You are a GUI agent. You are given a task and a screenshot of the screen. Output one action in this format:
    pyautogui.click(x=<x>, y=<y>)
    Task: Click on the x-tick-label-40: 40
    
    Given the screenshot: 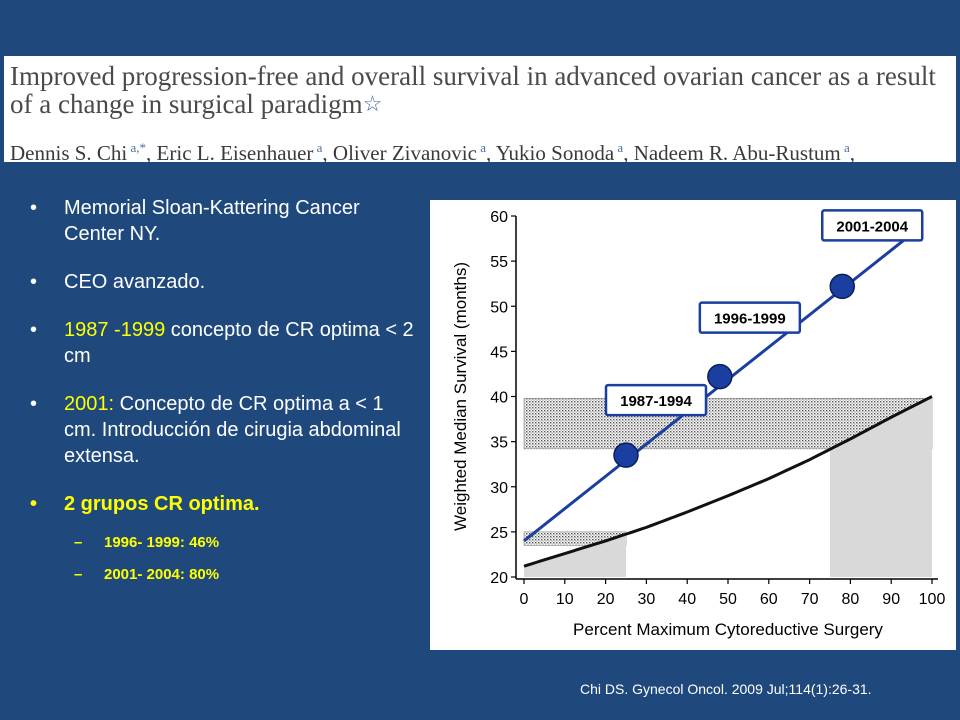 What is the action you would take?
    pyautogui.click(x=687, y=599)
    